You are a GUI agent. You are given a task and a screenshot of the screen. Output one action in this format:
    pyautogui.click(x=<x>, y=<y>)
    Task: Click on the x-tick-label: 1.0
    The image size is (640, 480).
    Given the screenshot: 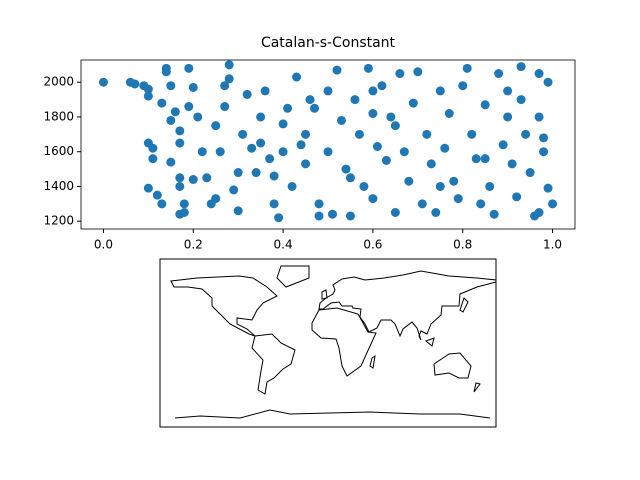 What is the action you would take?
    pyautogui.click(x=552, y=245)
    